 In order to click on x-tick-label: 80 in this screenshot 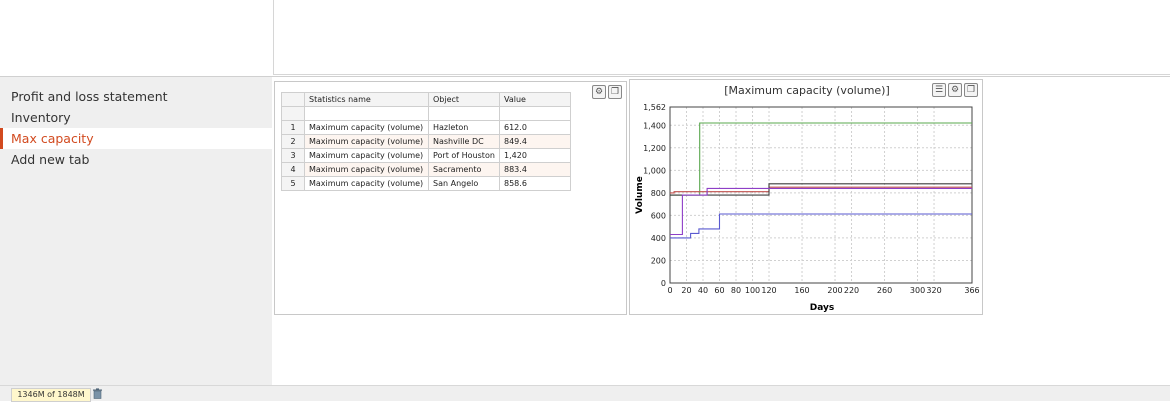, I will do `click(736, 290)`.